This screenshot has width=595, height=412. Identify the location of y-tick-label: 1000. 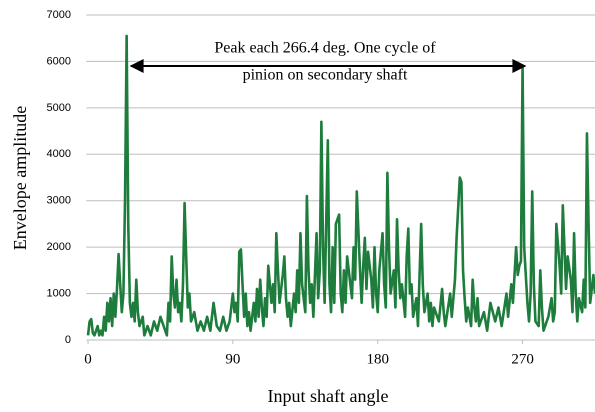
(59, 293).